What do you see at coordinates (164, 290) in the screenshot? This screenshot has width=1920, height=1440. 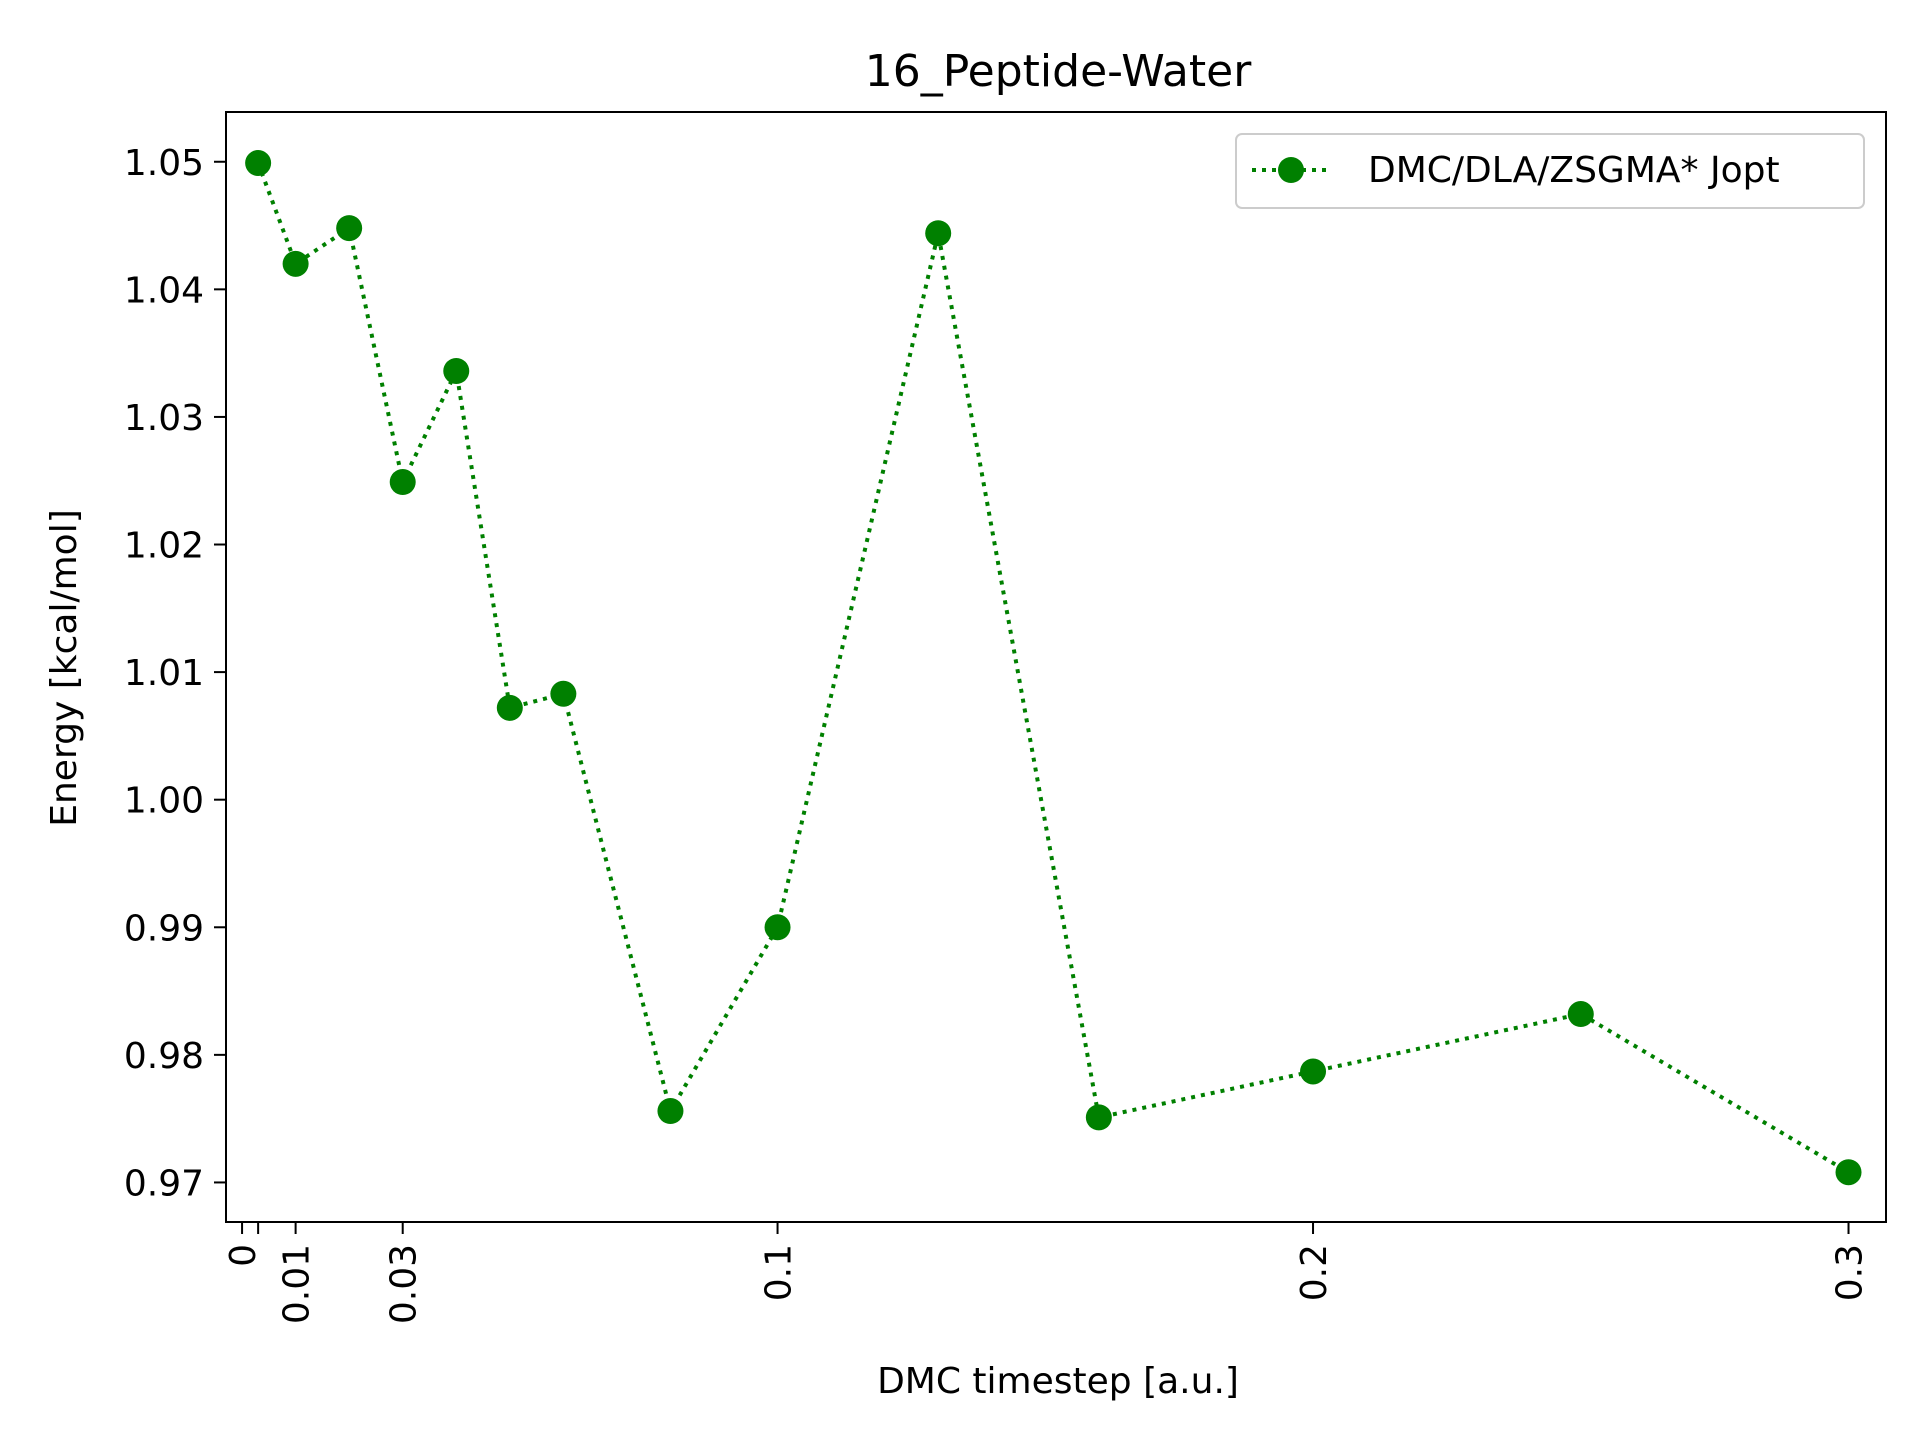 I see `y-tick-label: 1.04` at bounding box center [164, 290].